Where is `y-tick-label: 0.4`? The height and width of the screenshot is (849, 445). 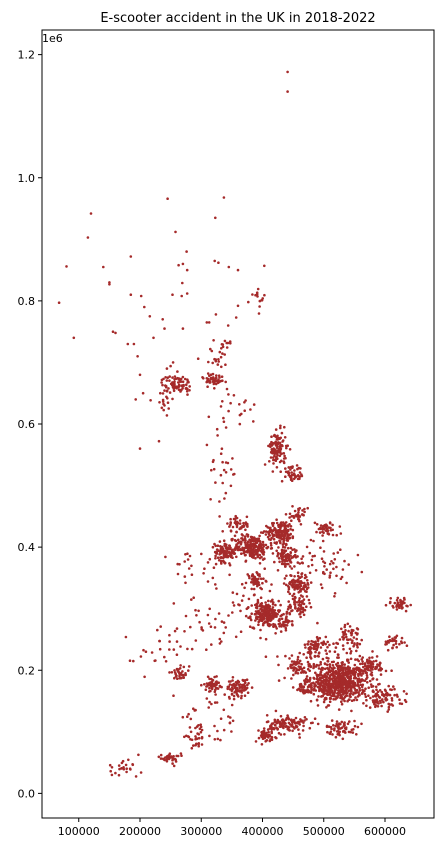
y-tick-label: 0.4 is located at coordinates (27, 547).